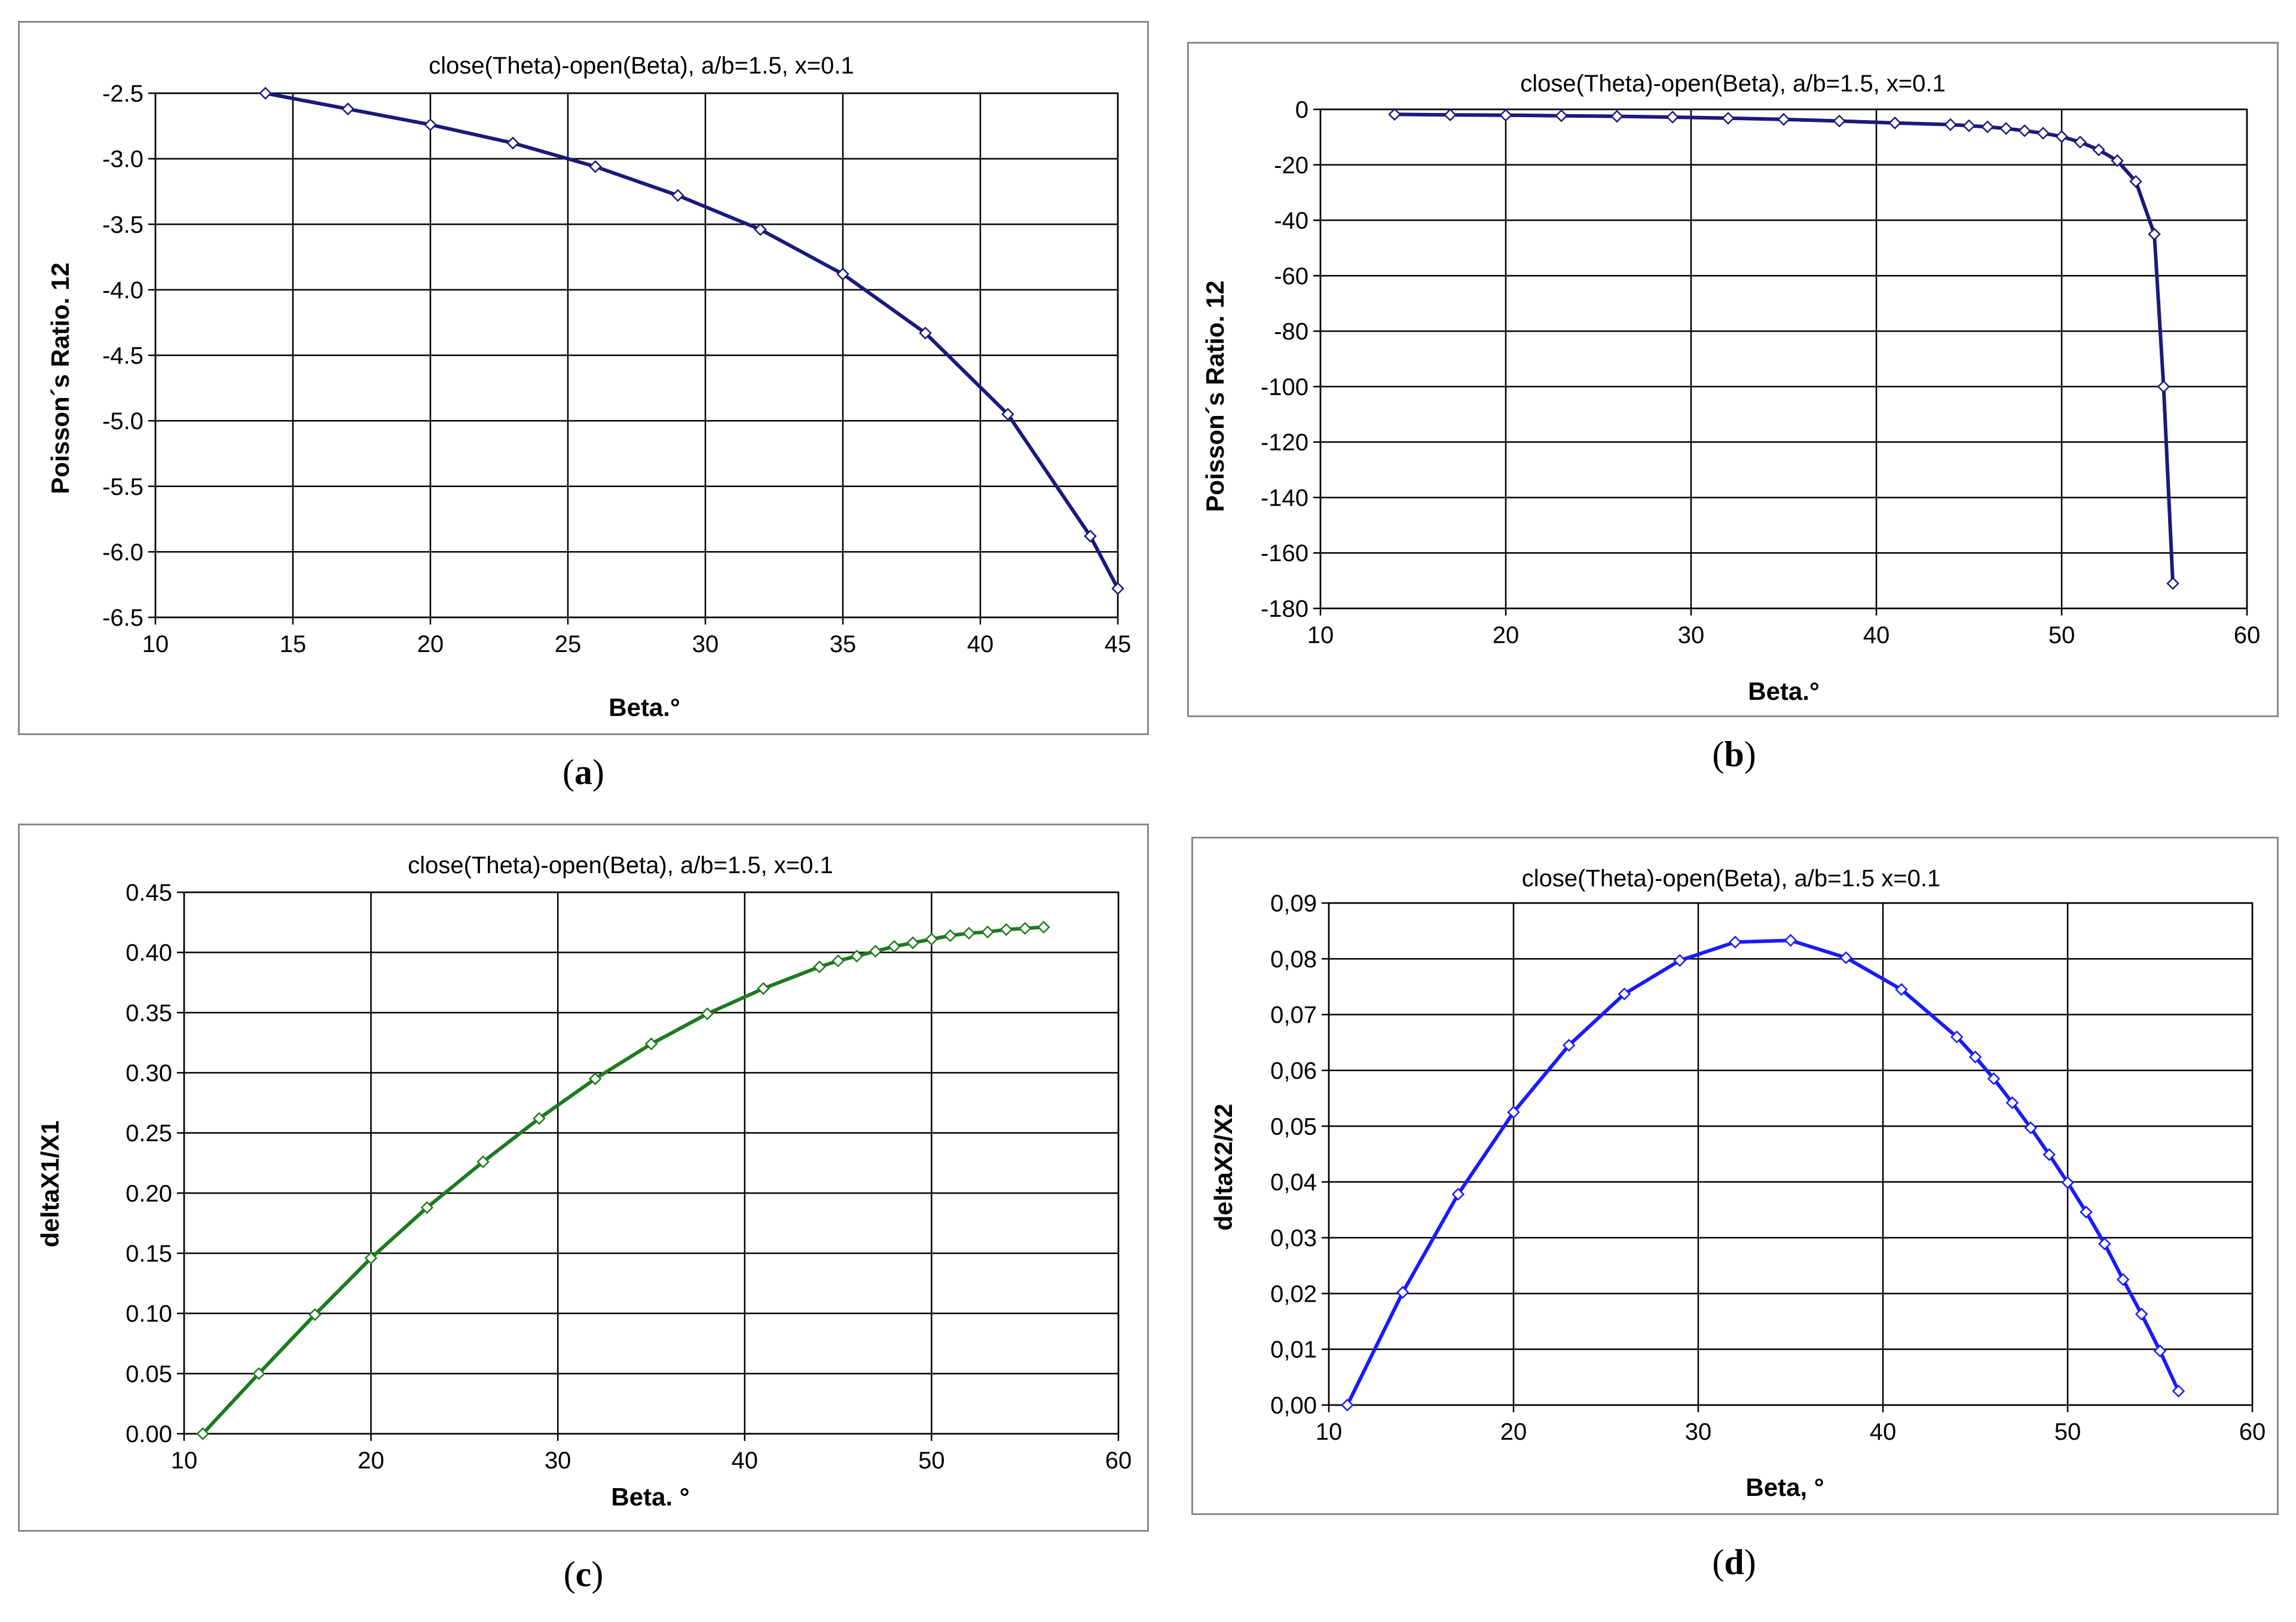 This screenshot has width=2296, height=1622. What do you see at coordinates (1291, 165) in the screenshot?
I see `y-tick-label: -20` at bounding box center [1291, 165].